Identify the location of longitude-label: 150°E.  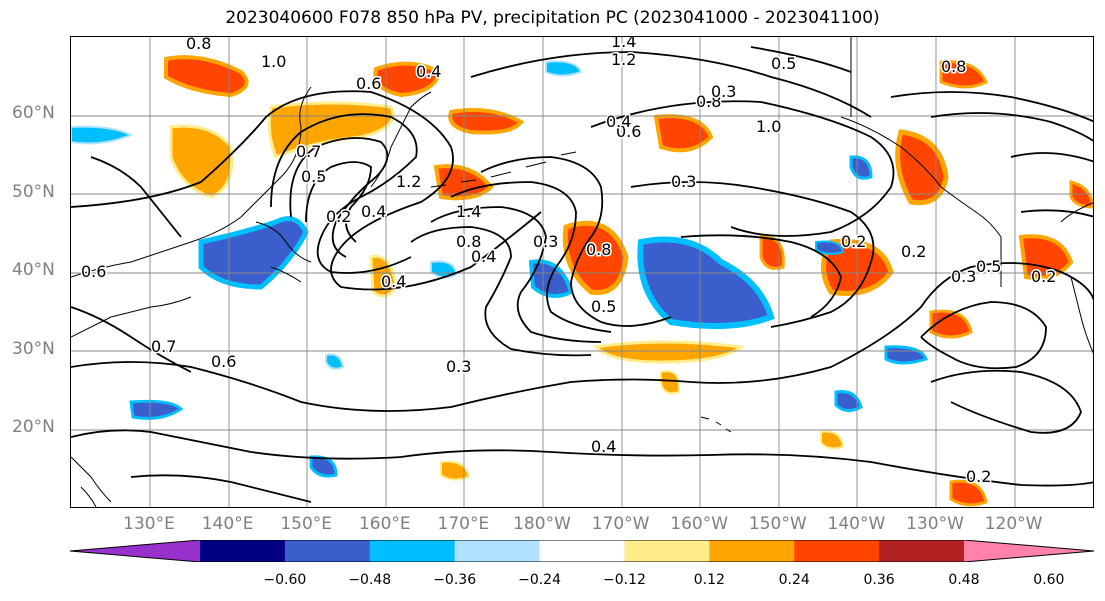
(306, 524).